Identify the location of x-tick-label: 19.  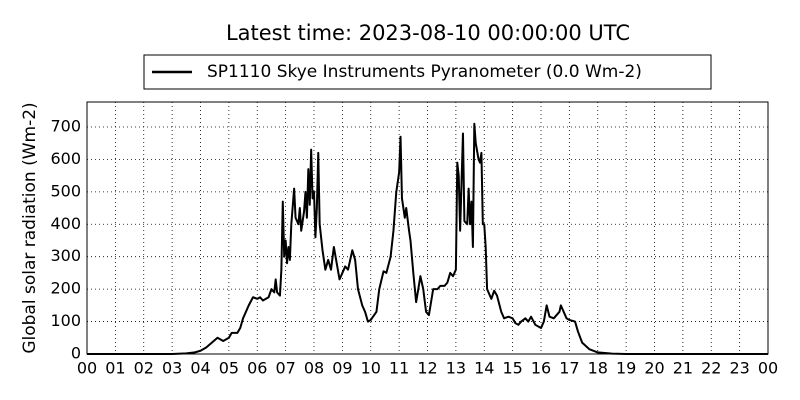
(626, 368).